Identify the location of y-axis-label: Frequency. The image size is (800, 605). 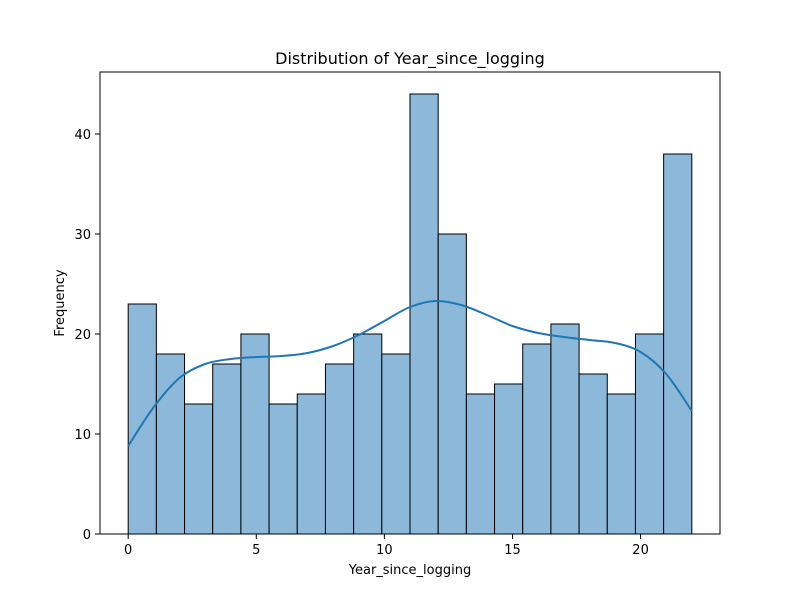
(60, 302).